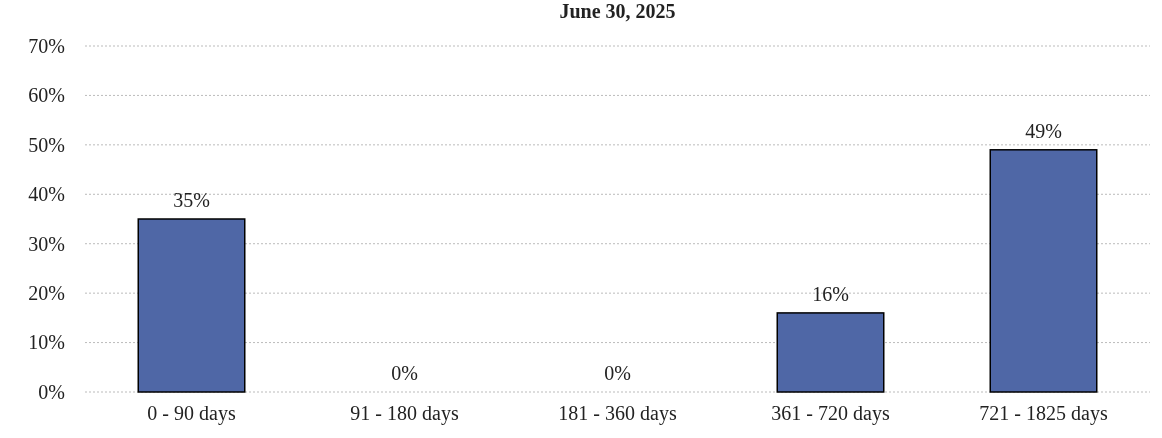 The height and width of the screenshot is (438, 1162). Describe the element at coordinates (46, 144) in the screenshot. I see `y-tick-label: 50%` at that location.